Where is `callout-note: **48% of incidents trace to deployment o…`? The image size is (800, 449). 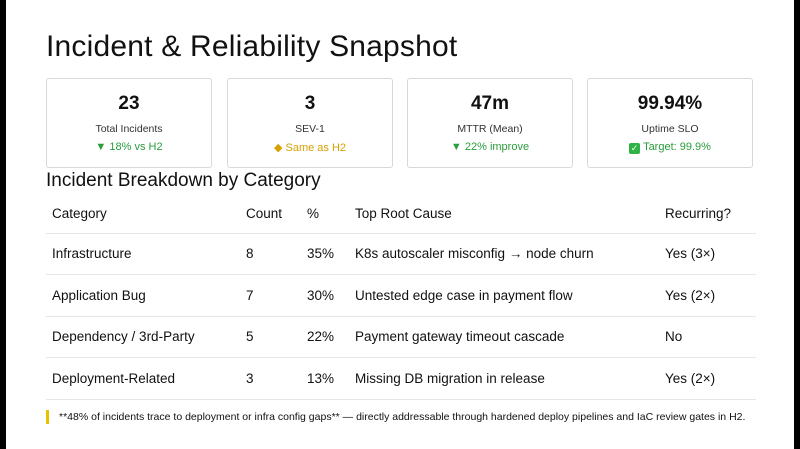
callout-note: **48% of incidents trace to deployment o… is located at coordinates (401, 417).